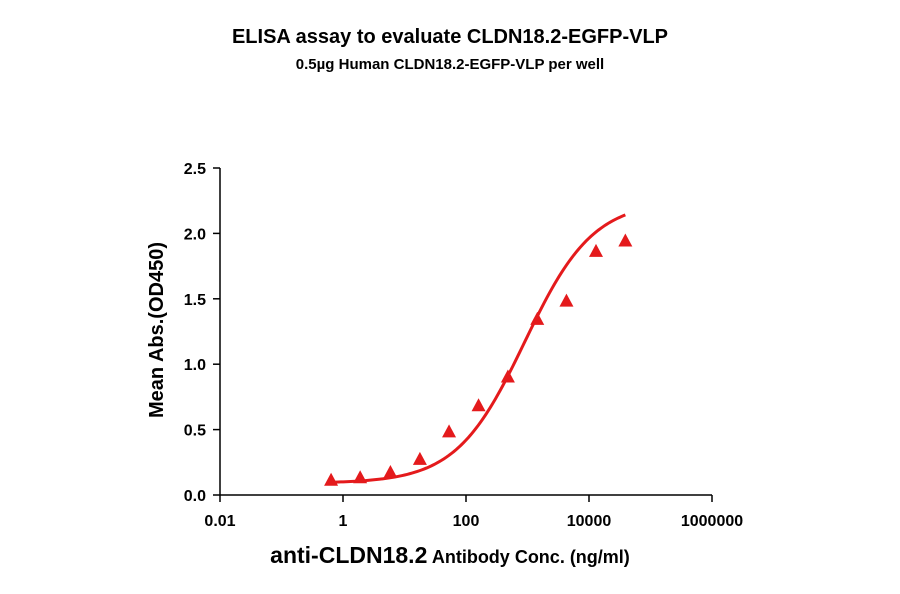 This screenshot has width=900, height=594. I want to click on y-axis-label: Mean Abs.(OD450), so click(157, 330).